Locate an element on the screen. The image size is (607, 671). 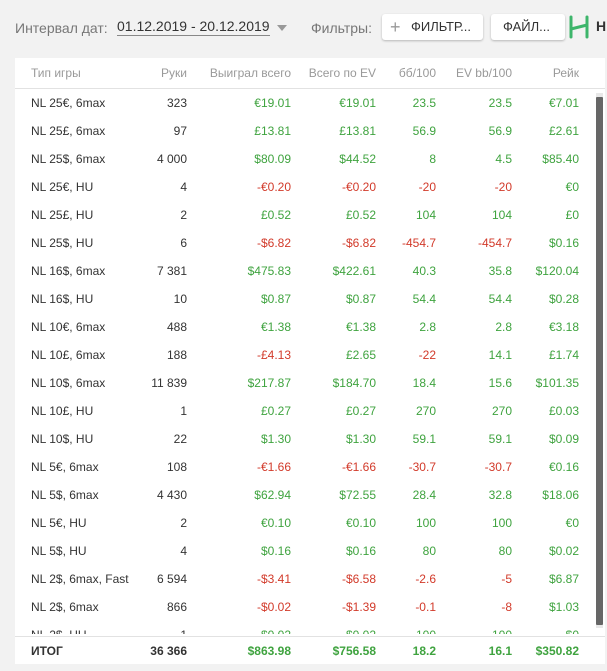
table-row: NL 25£, 6max 97 £13.81 £13.81 56.9 56.9 £2.61 is located at coordinates (305, 131).